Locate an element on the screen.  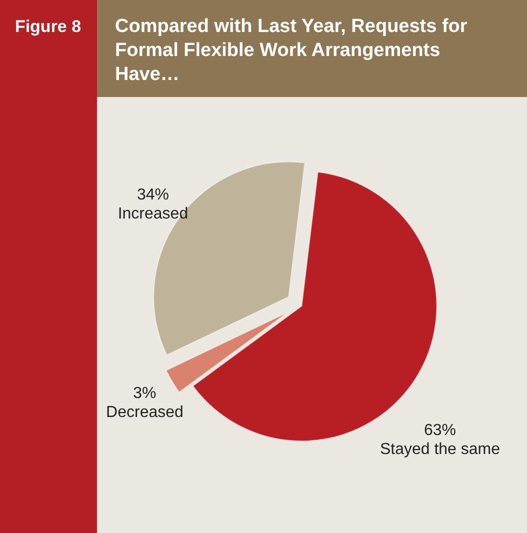
data-label: 34% is located at coordinates (152, 195).